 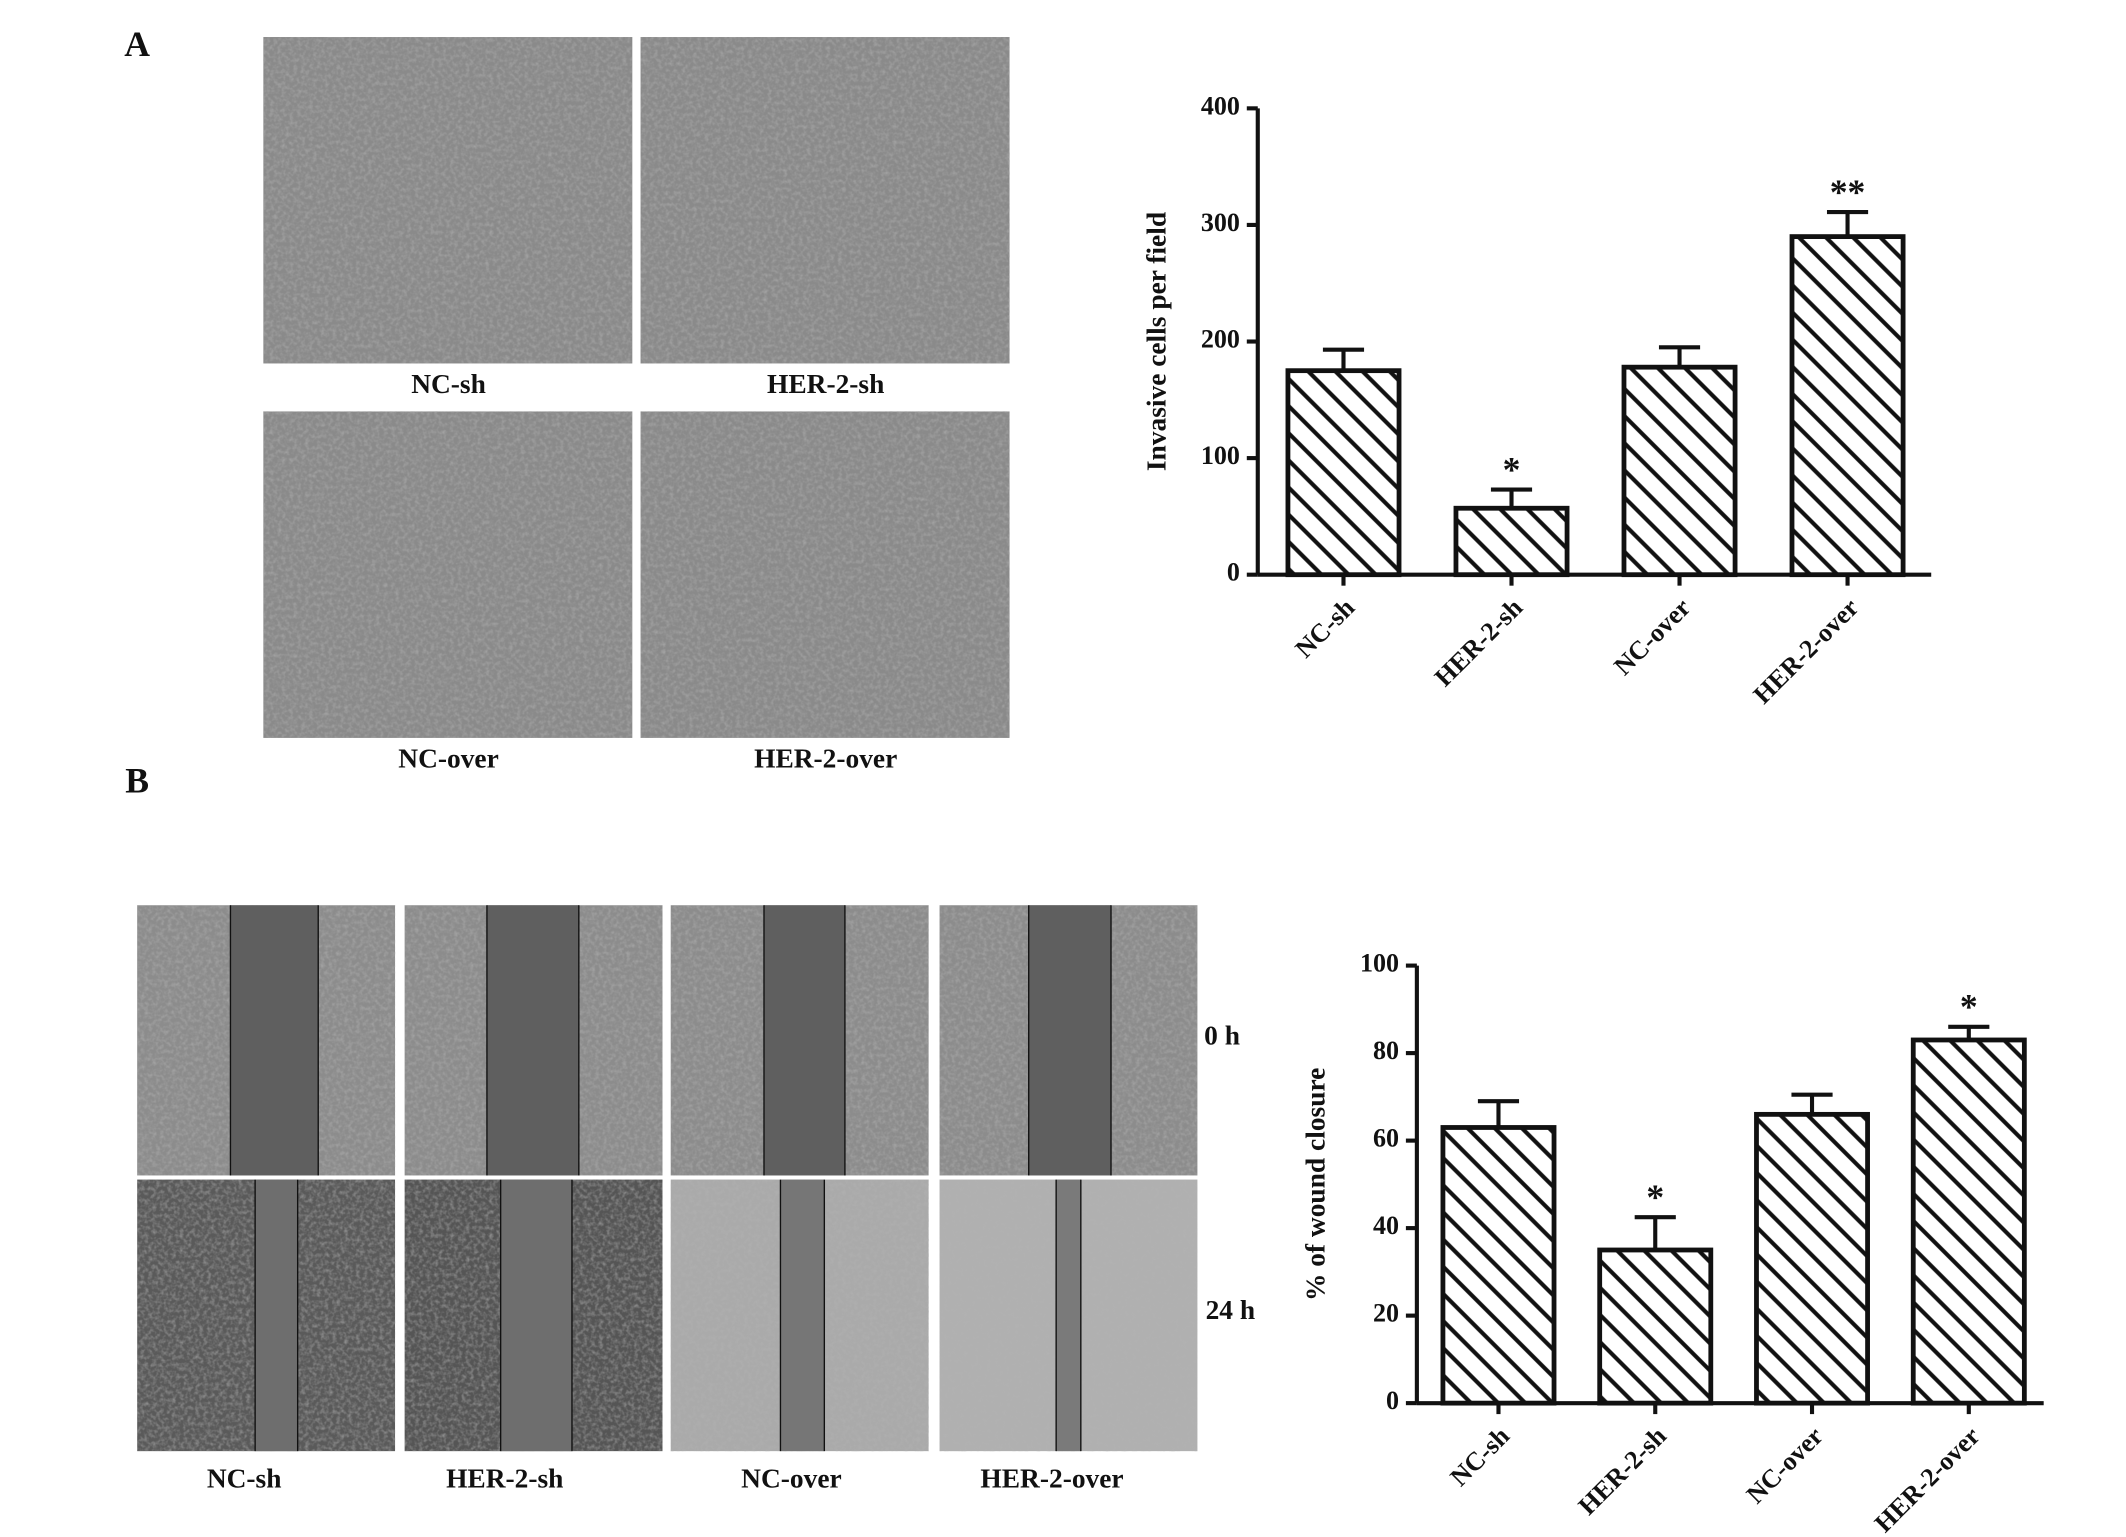 What do you see at coordinates (1220, 222) in the screenshot?
I see `y-tick-label: 300` at bounding box center [1220, 222].